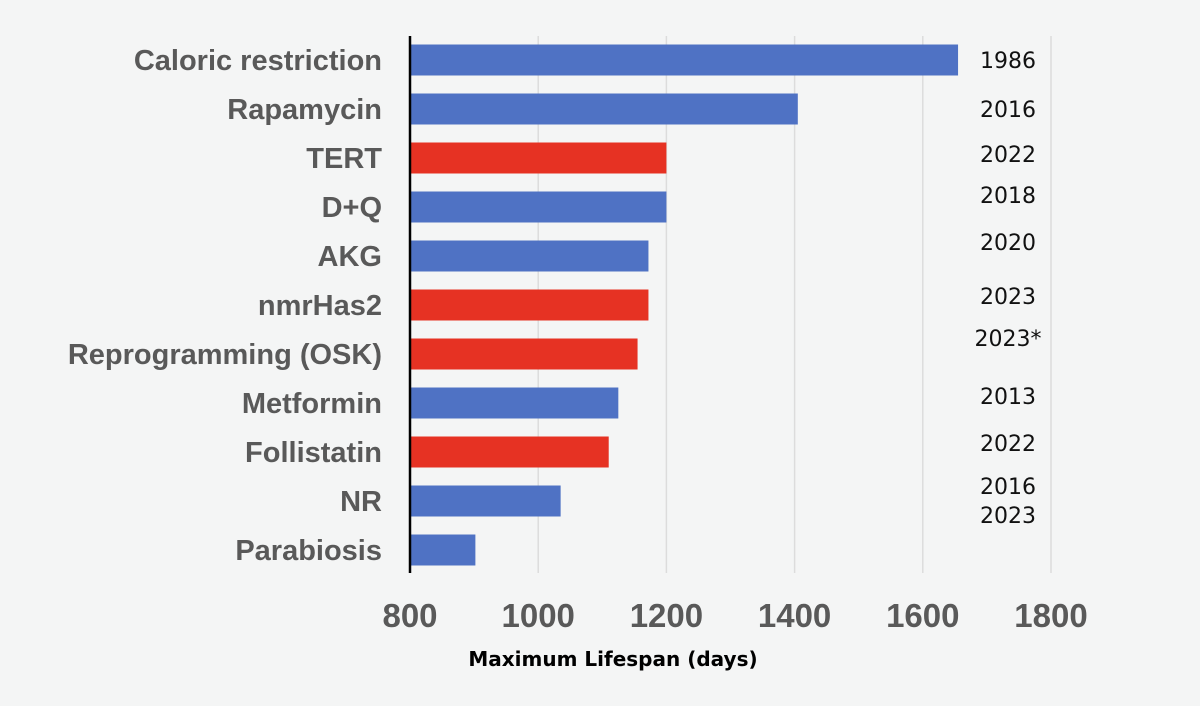 This screenshot has width=1200, height=706. What do you see at coordinates (1050, 615) in the screenshot?
I see `x-tick-label: 1800` at bounding box center [1050, 615].